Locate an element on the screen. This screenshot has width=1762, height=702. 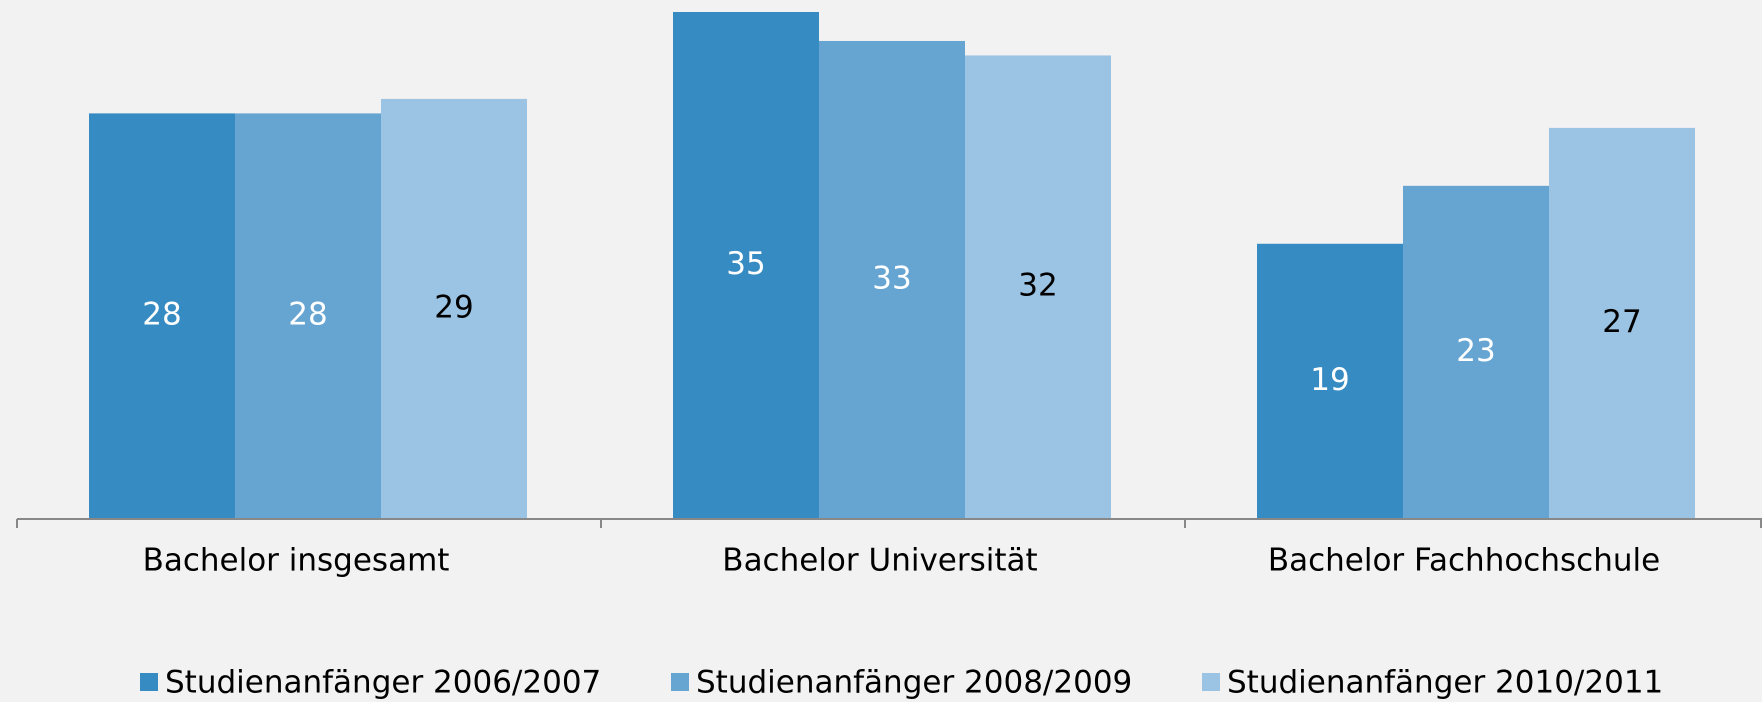
data-label: 27 is located at coordinates (1621, 322).